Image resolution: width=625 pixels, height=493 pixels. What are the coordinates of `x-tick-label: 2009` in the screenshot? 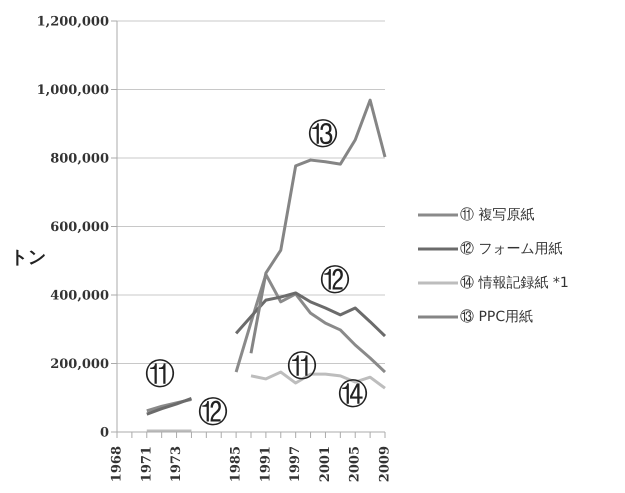 It's located at (385, 464).